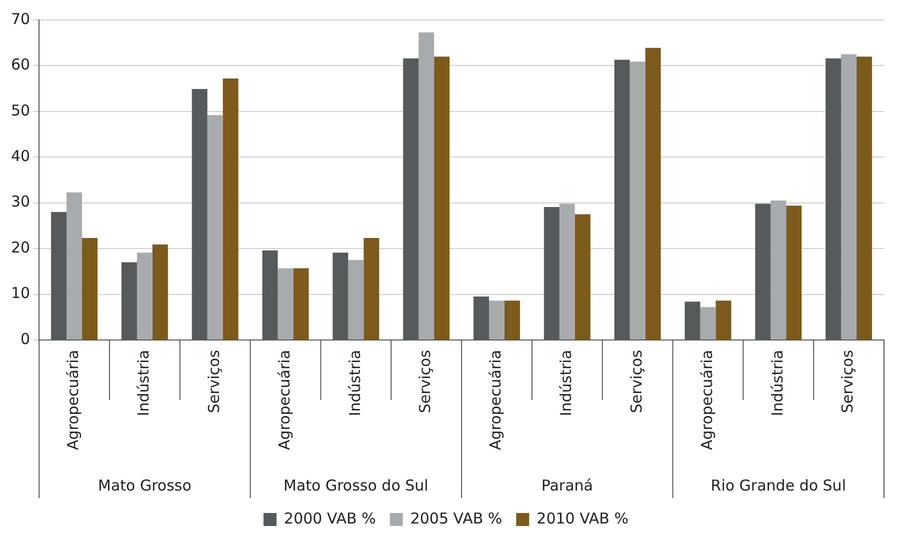 This screenshot has height=545, width=902. I want to click on text: Mato Grosso, so click(145, 485).